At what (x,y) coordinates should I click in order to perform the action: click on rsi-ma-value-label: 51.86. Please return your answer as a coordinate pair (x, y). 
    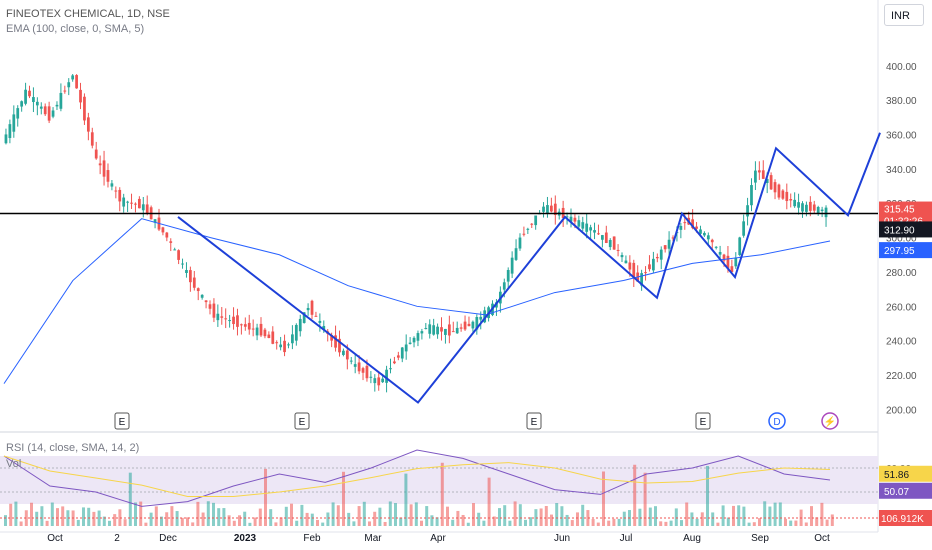
    Looking at the image, I should click on (896, 475).